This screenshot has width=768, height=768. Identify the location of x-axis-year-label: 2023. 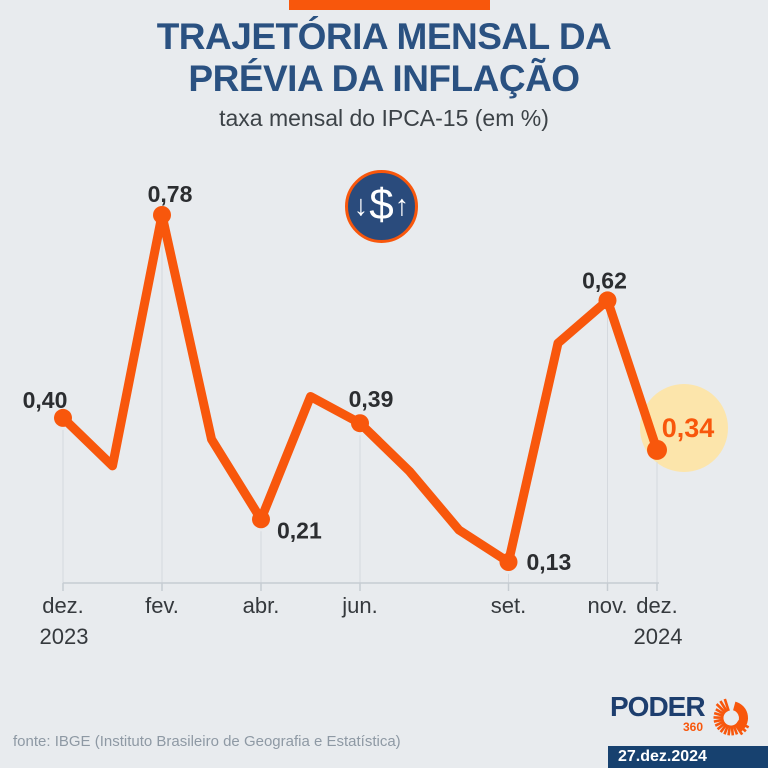
(64, 636).